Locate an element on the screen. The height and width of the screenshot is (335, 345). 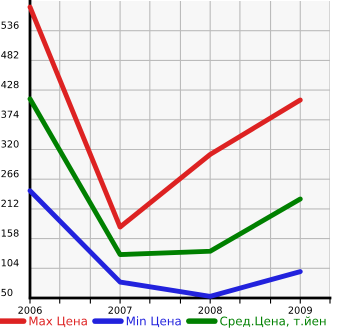
y-tick-label: 320 is located at coordinates (10, 144).